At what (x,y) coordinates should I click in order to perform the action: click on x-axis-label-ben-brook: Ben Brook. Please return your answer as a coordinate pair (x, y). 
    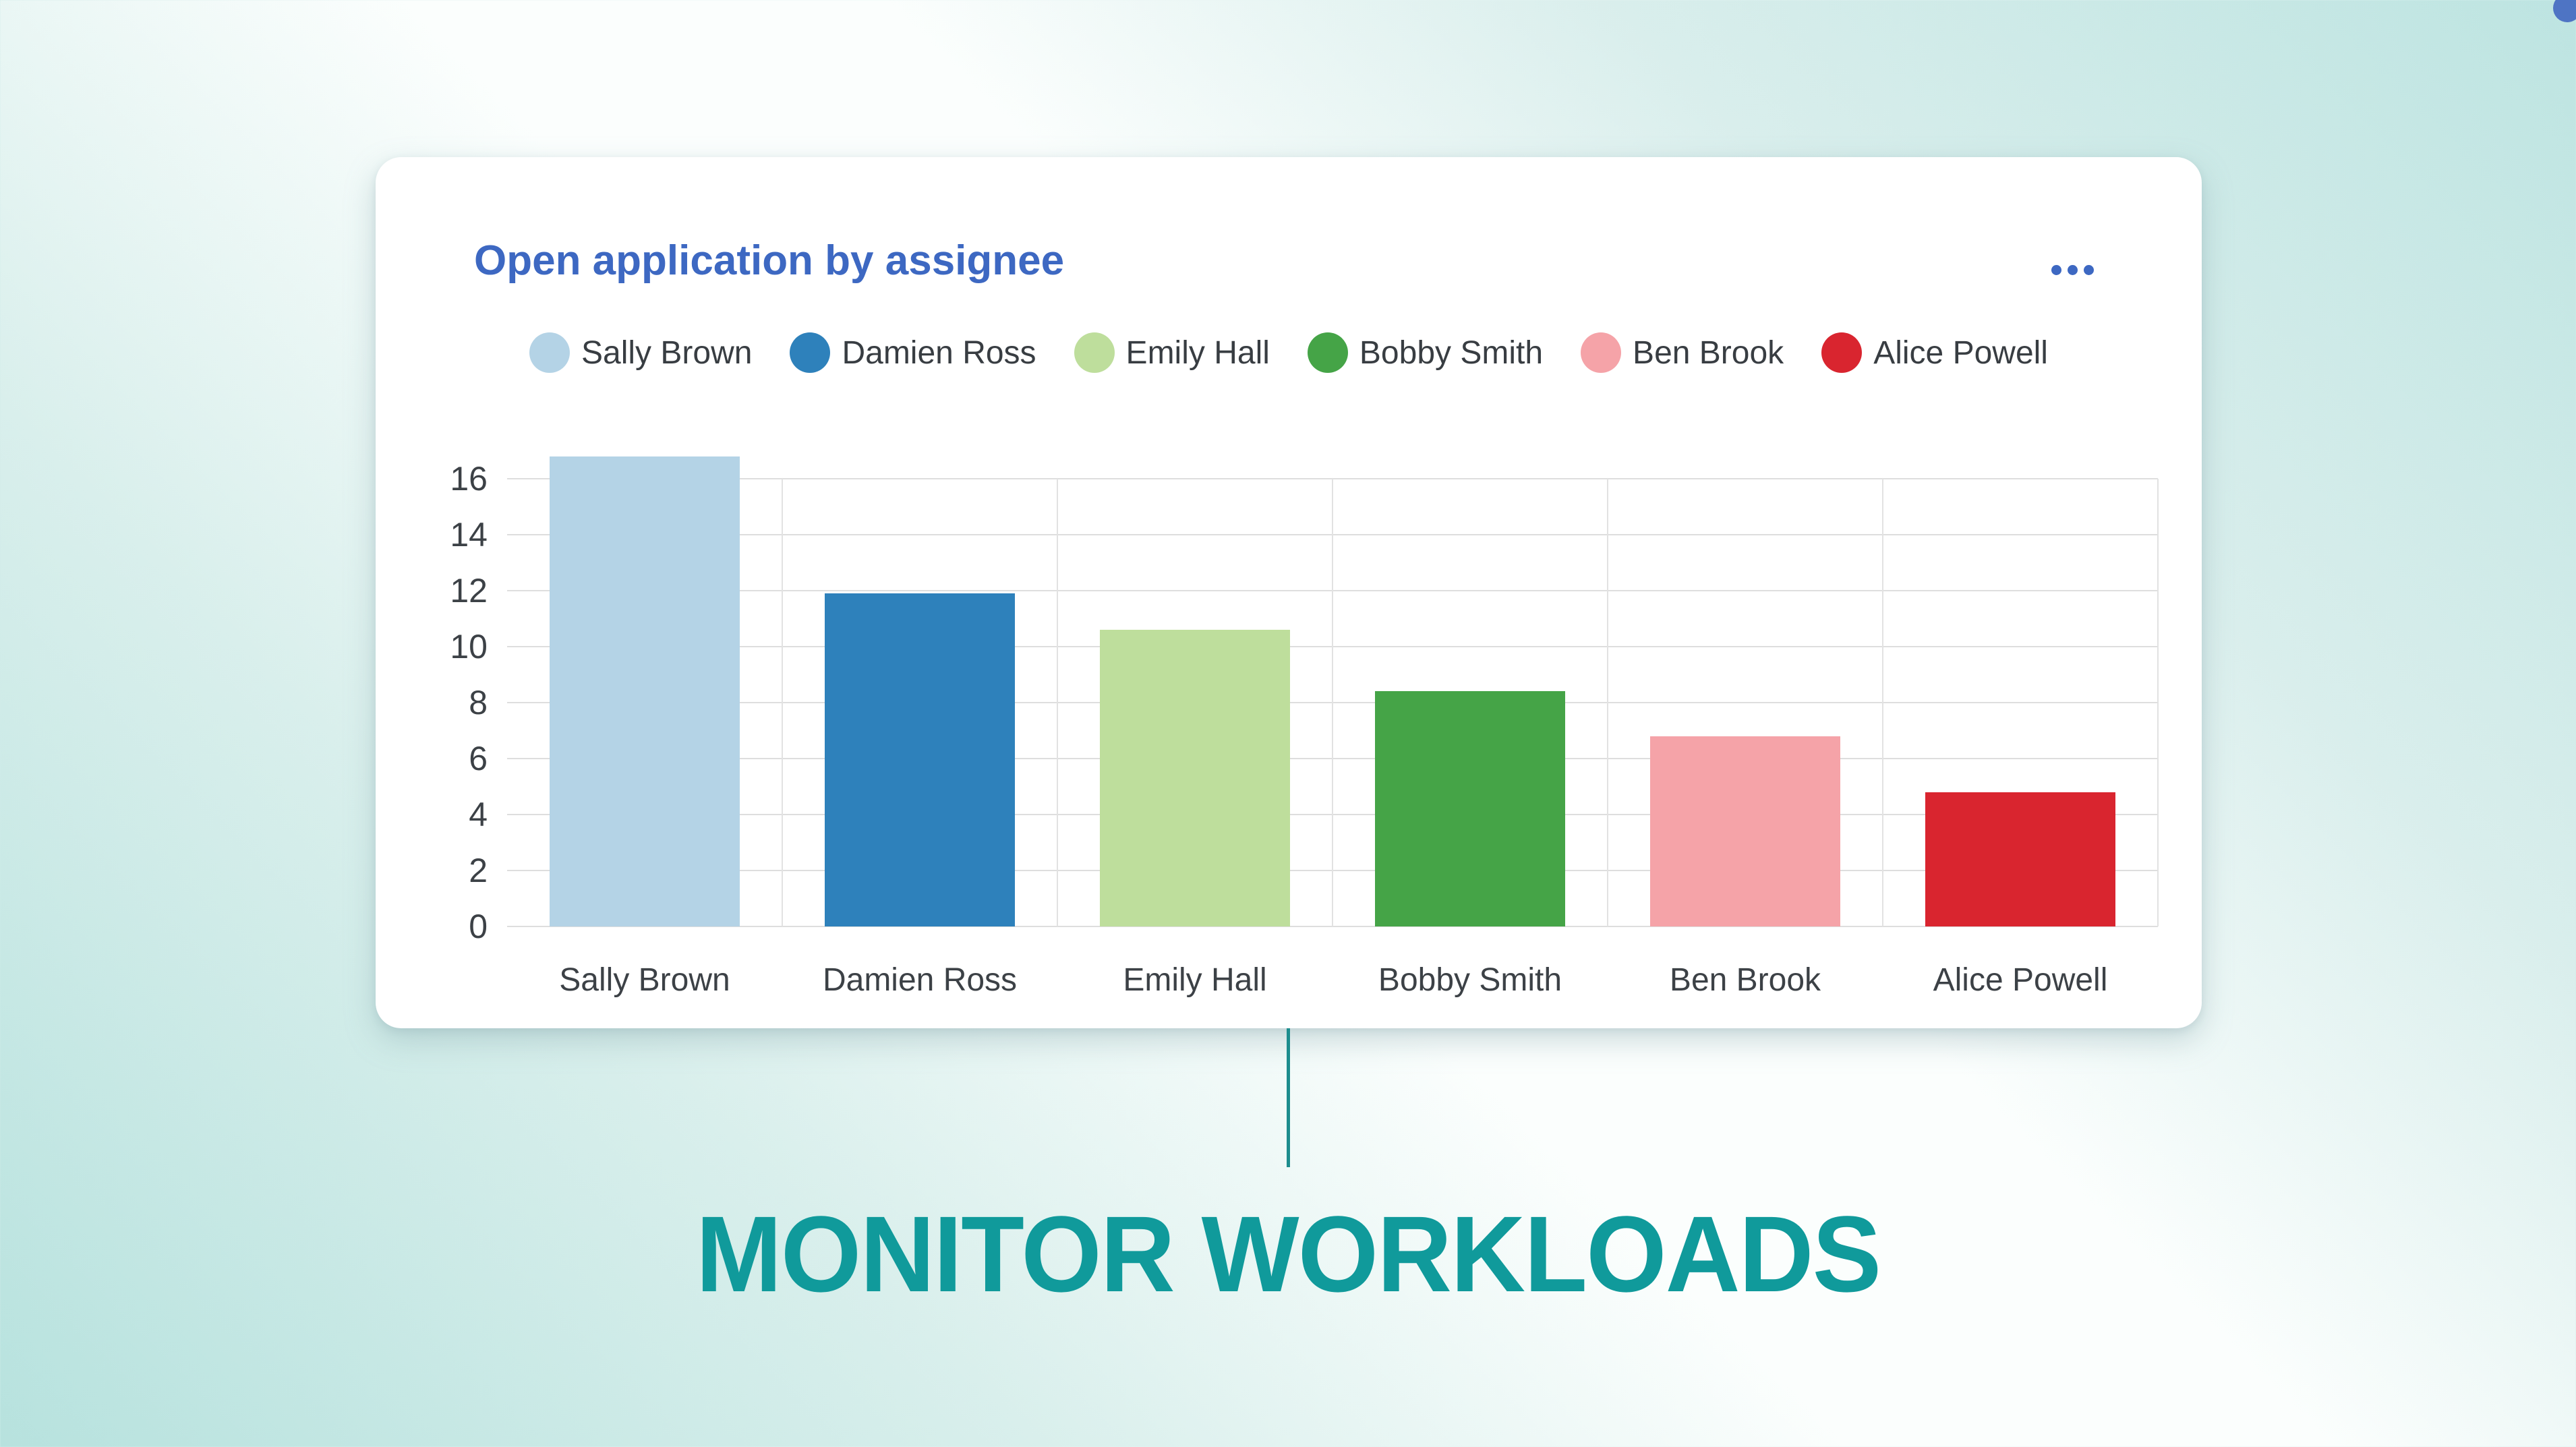
    Looking at the image, I should click on (1745, 980).